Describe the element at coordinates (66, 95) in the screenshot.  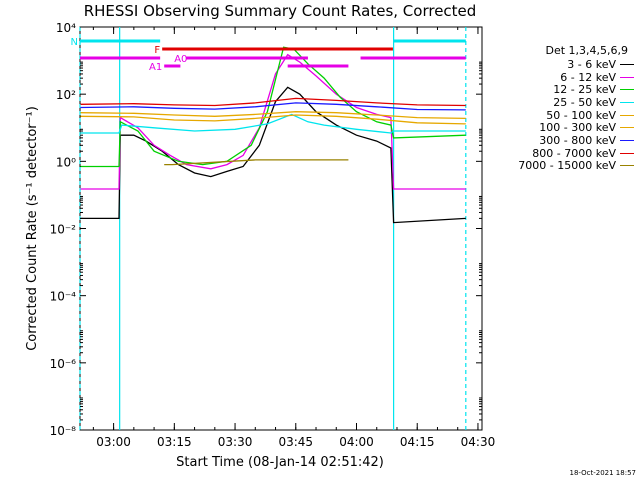
I see `y-tick-label: 10²` at that location.